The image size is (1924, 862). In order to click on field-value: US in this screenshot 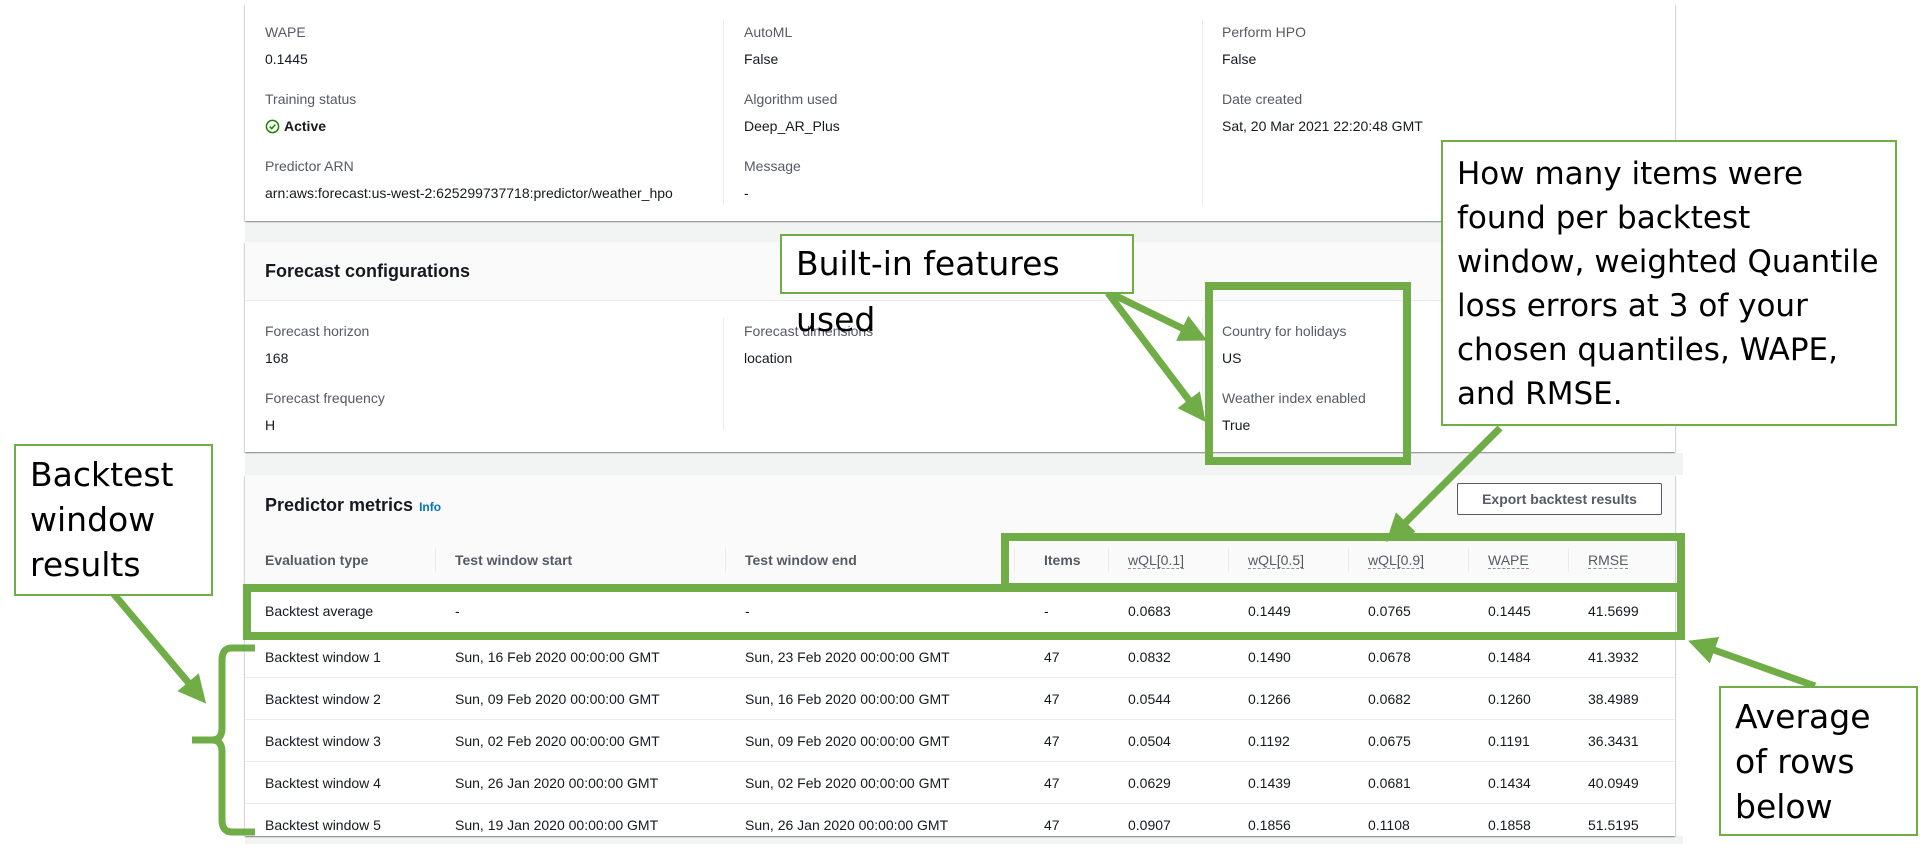, I will do `click(1232, 358)`.